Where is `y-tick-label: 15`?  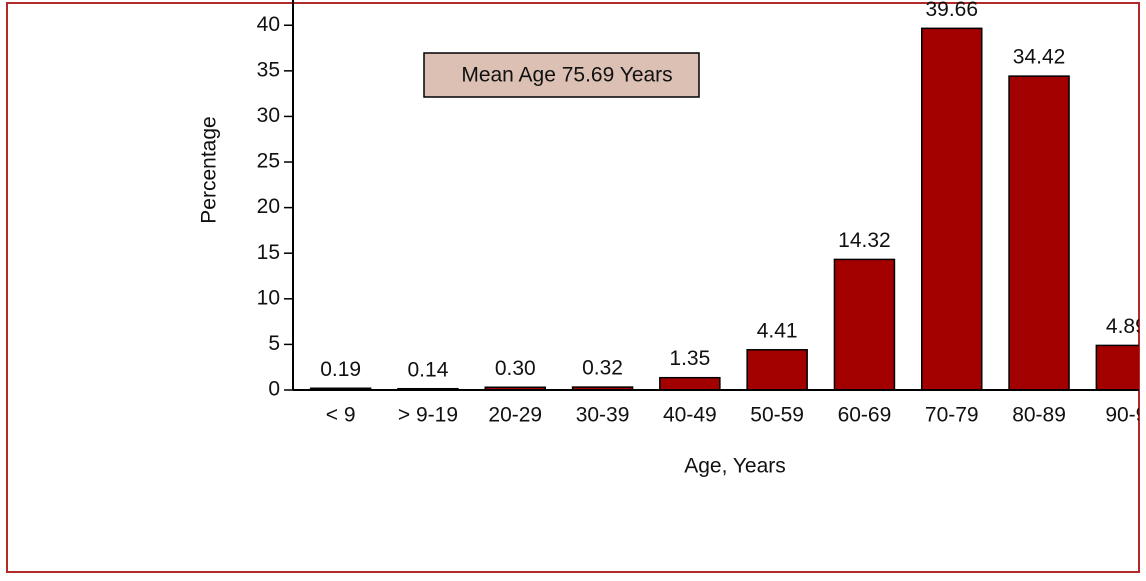 y-tick-label: 15 is located at coordinates (268, 252).